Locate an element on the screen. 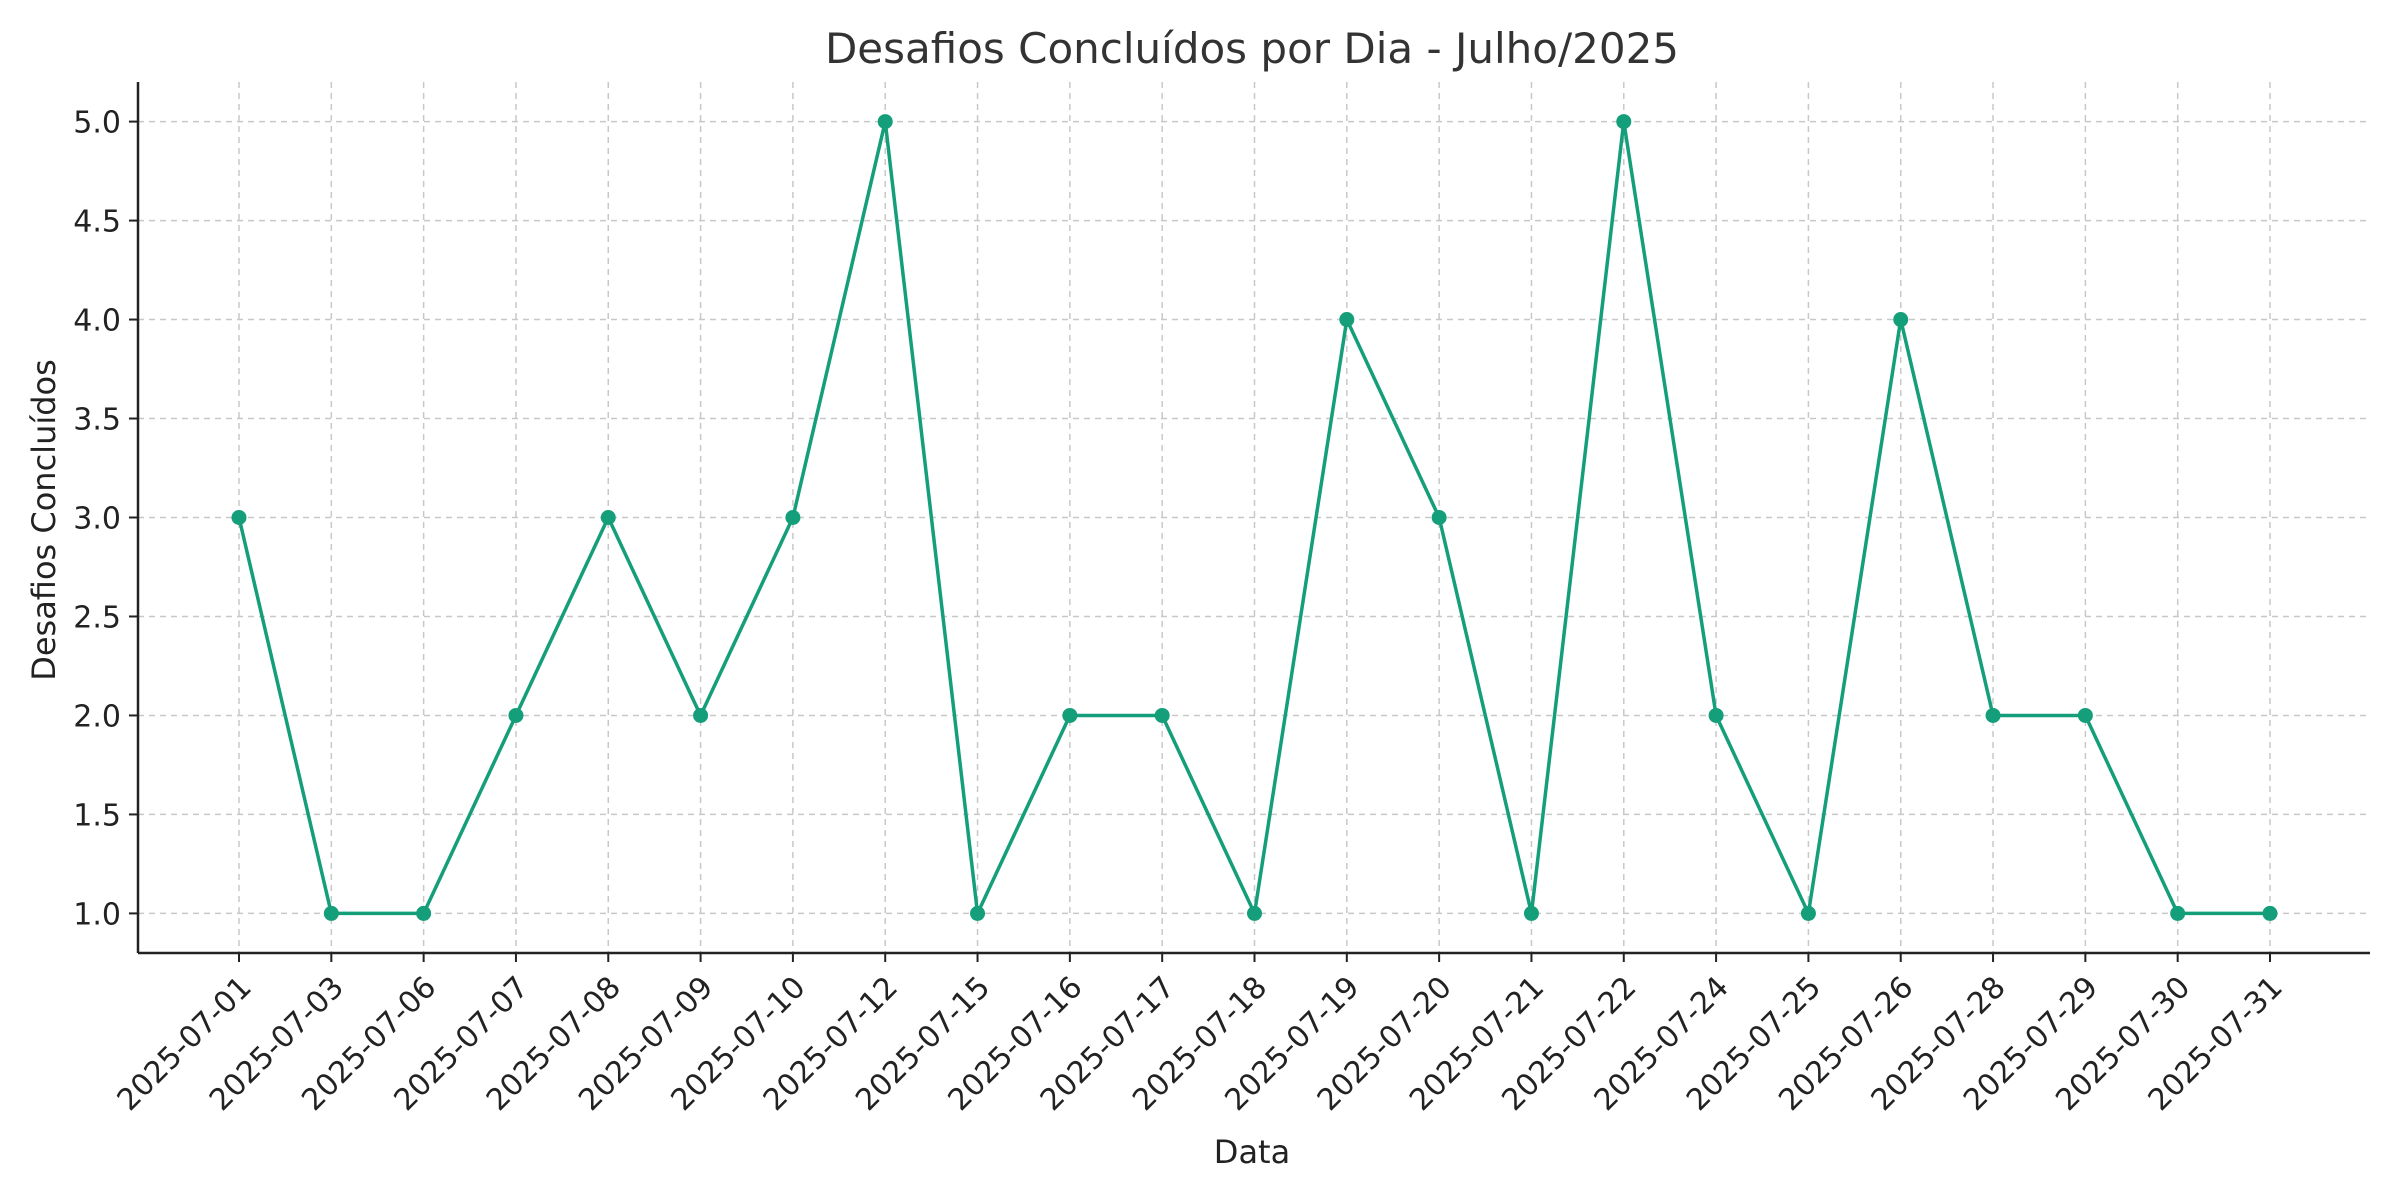 The image size is (2400, 1200). y-tick-label: 1.5 is located at coordinates (97, 815).